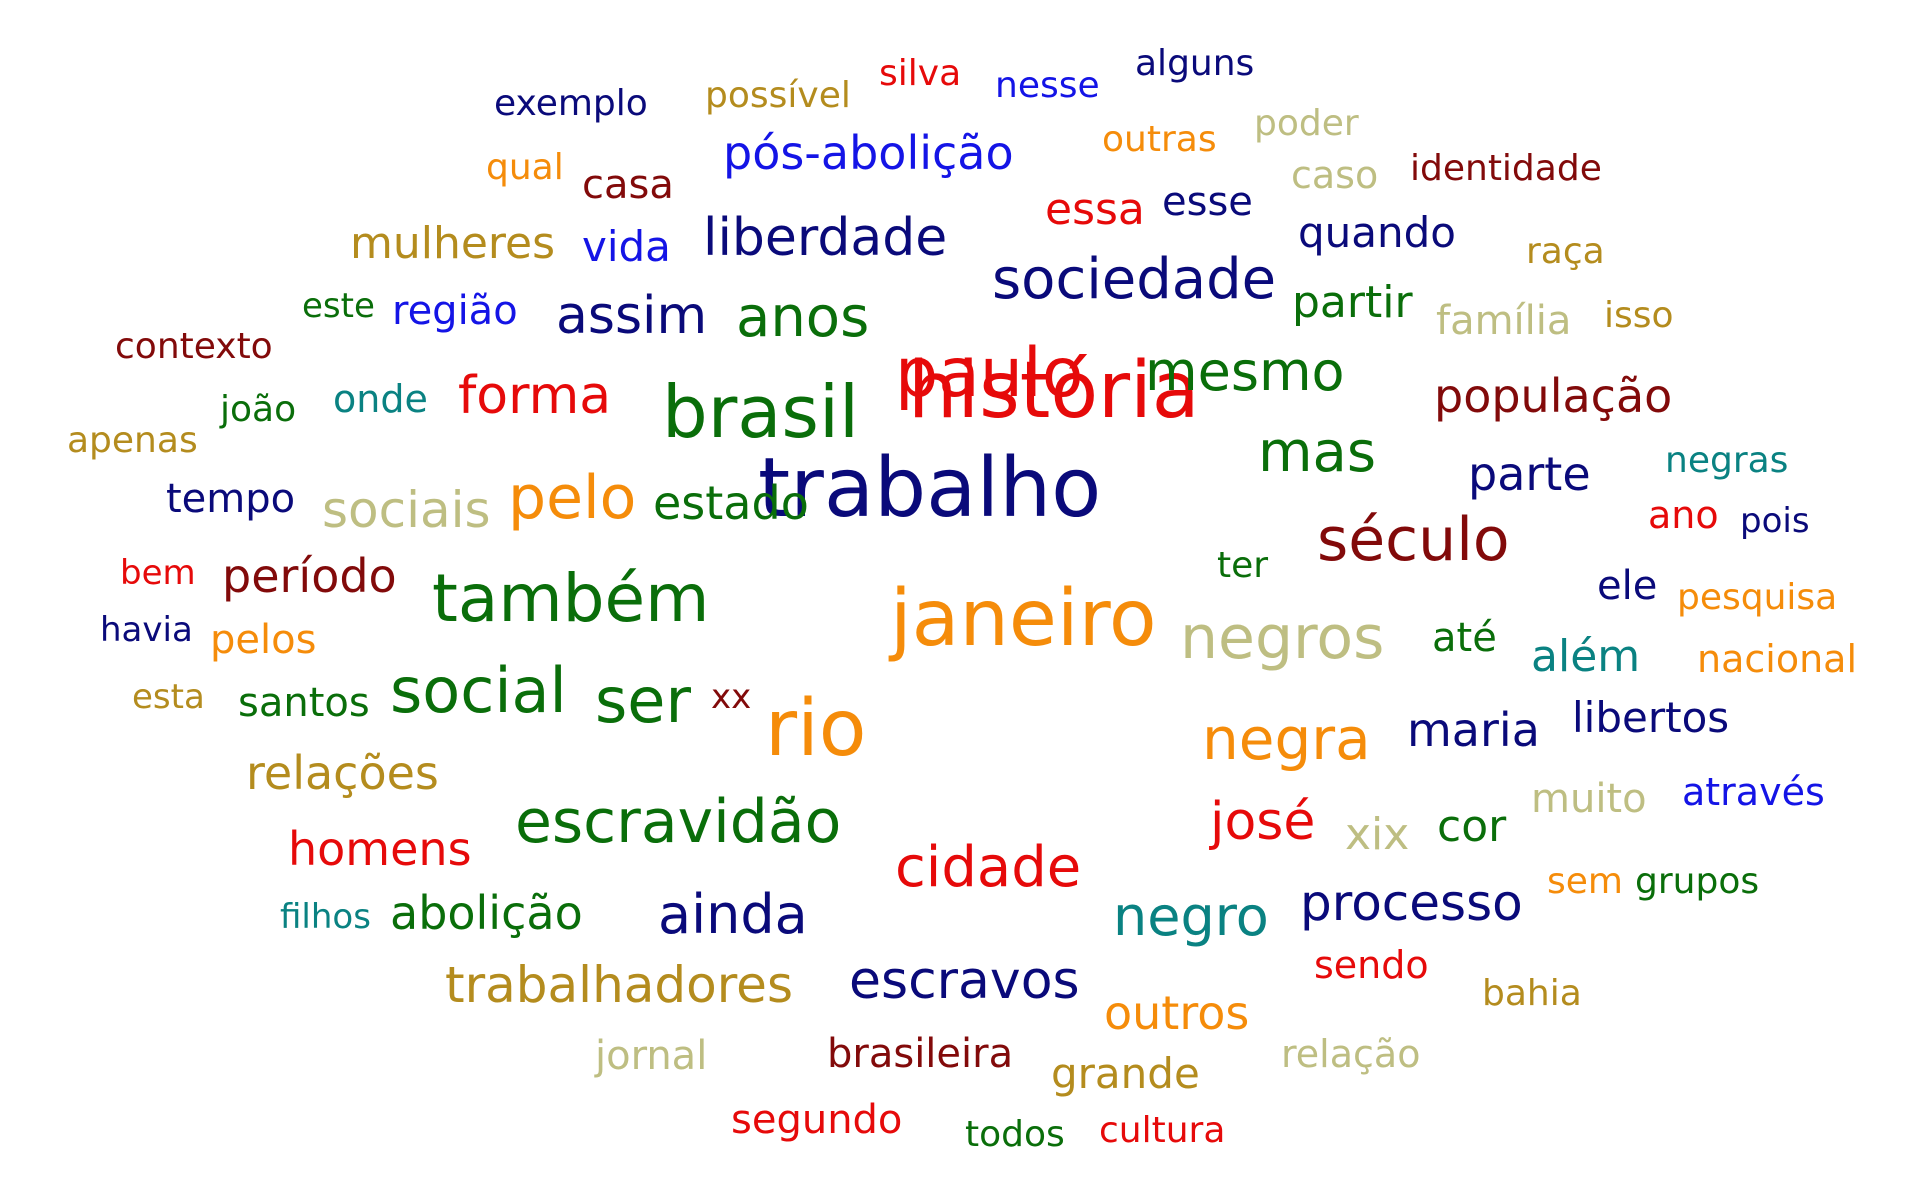 This screenshot has width=1920, height=1200. What do you see at coordinates (1377, 232) in the screenshot?
I see `word-quando: quando` at bounding box center [1377, 232].